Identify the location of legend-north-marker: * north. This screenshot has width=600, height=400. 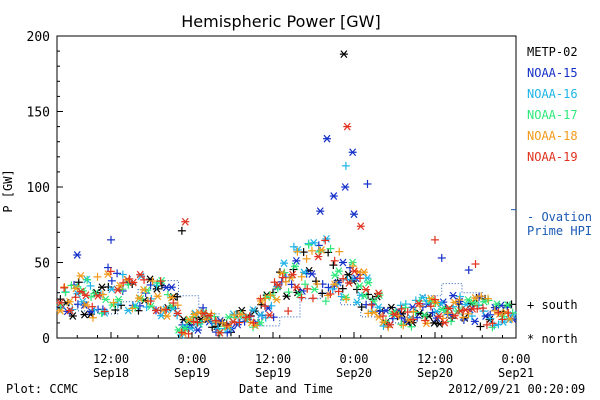
(552, 339).